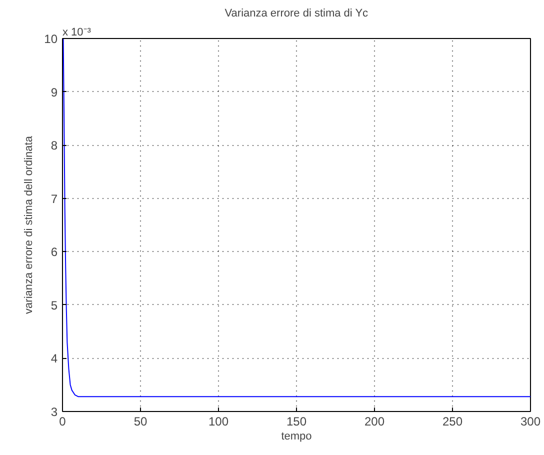 Image resolution: width=544 pixels, height=455 pixels. Describe the element at coordinates (51, 39) in the screenshot. I see `y-tick-label: 10` at that location.